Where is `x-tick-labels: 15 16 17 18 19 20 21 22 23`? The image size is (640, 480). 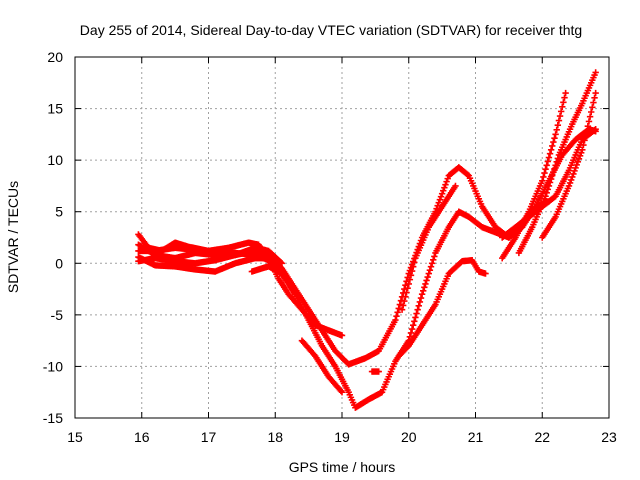
x-tick-labels: 15 16 17 18 19 20 21 22 23 is located at coordinates (342, 437).